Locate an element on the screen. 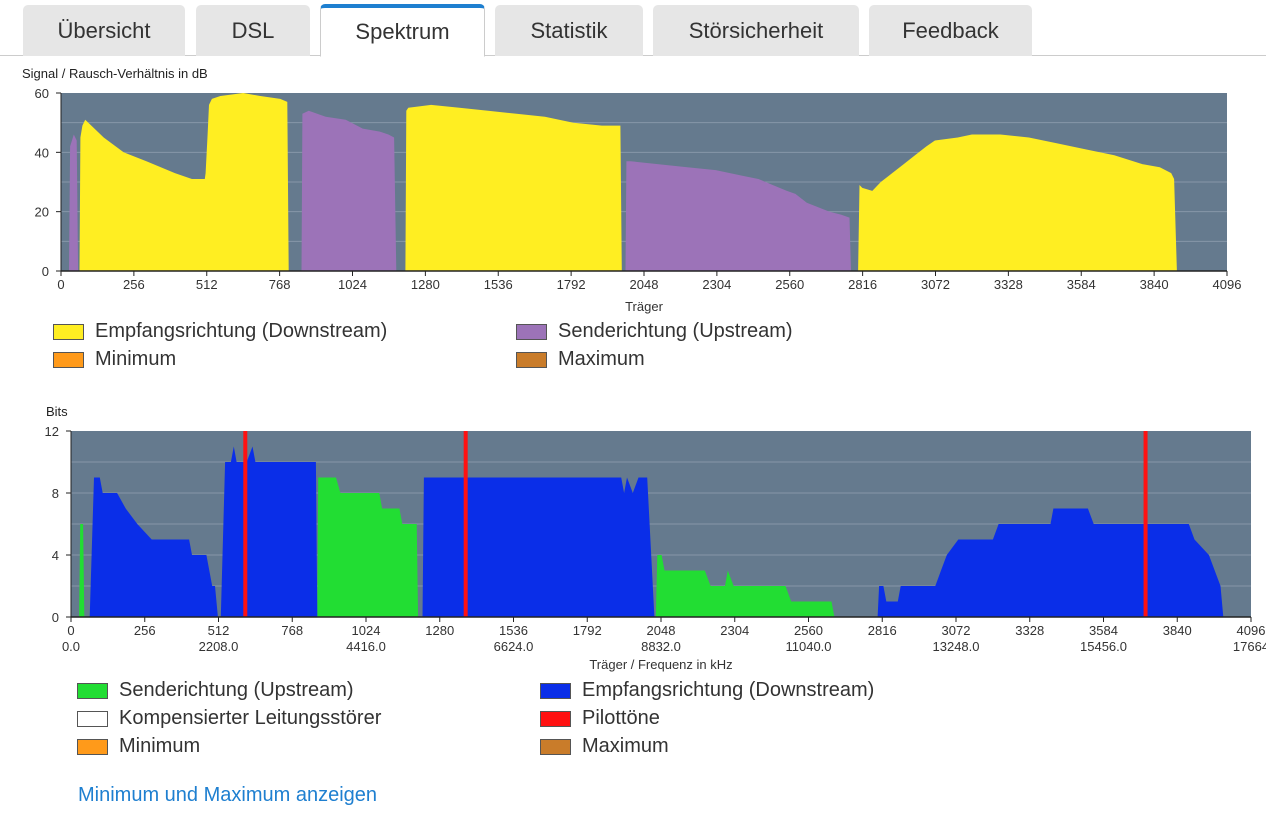  legend-item-snr-downstream: Empfangsrichtung (Downstream) is located at coordinates (220, 331).